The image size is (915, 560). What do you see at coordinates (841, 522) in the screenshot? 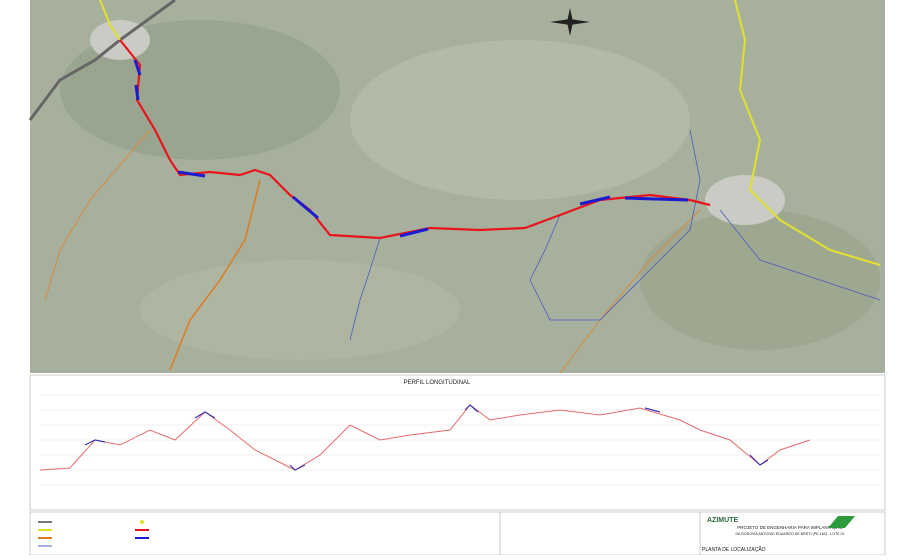
I see `client-logo` at bounding box center [841, 522].